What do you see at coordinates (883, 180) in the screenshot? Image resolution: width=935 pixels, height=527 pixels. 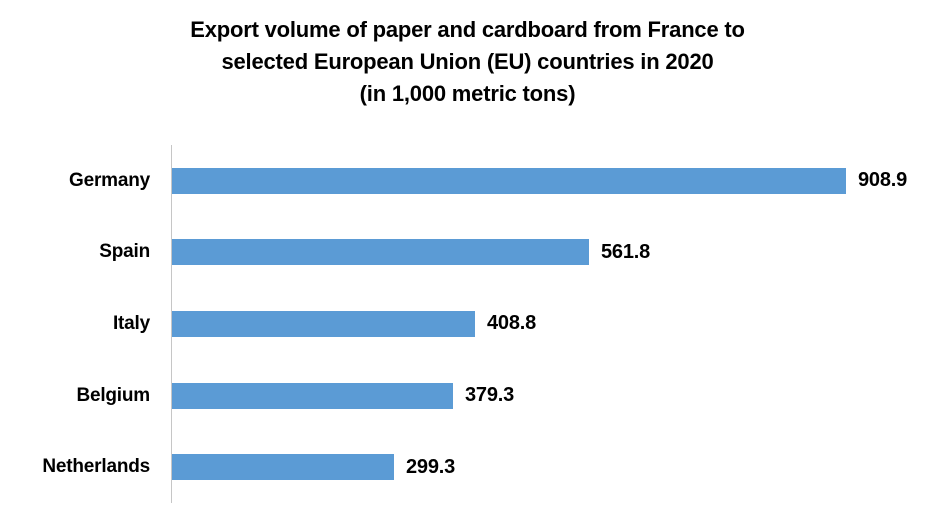 I see `value-label: 908.9` at bounding box center [883, 180].